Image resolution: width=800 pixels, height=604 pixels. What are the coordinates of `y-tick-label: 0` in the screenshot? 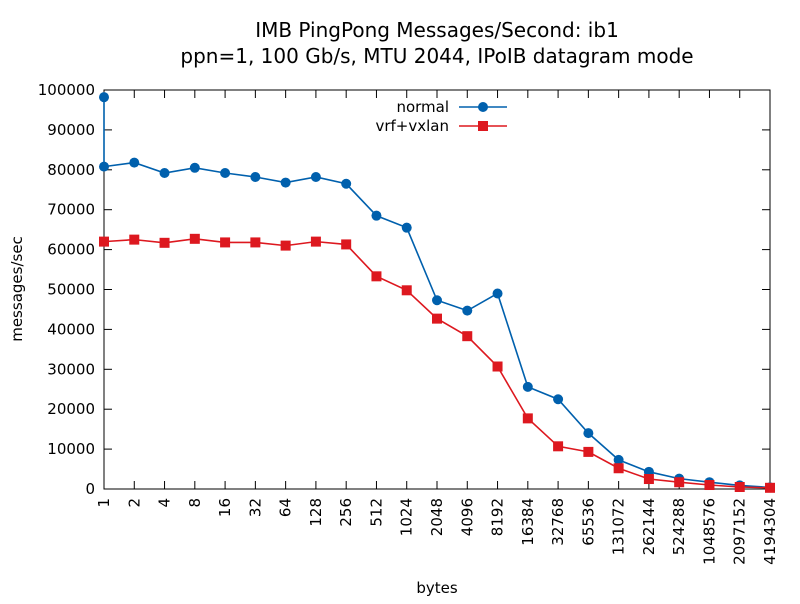 It's located at (90, 489).